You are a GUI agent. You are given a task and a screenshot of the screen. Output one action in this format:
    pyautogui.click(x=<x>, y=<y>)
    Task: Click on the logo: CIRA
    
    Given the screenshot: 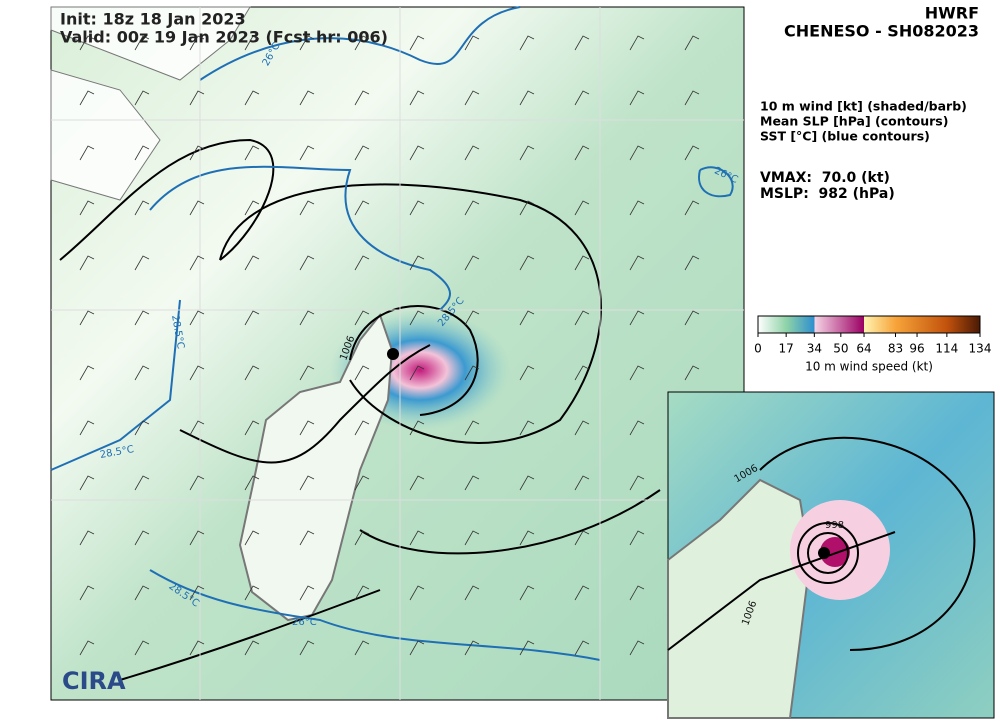 What is the action you would take?
    pyautogui.click(x=94, y=681)
    